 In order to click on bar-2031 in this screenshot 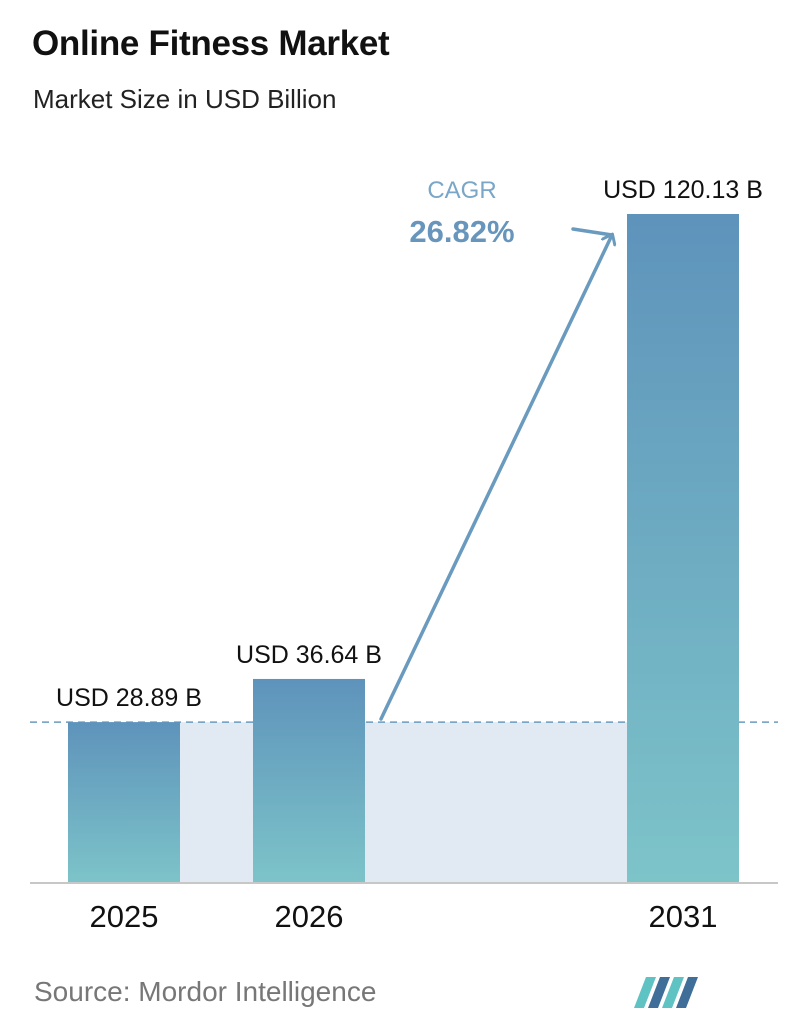, I will do `click(683, 548)`.